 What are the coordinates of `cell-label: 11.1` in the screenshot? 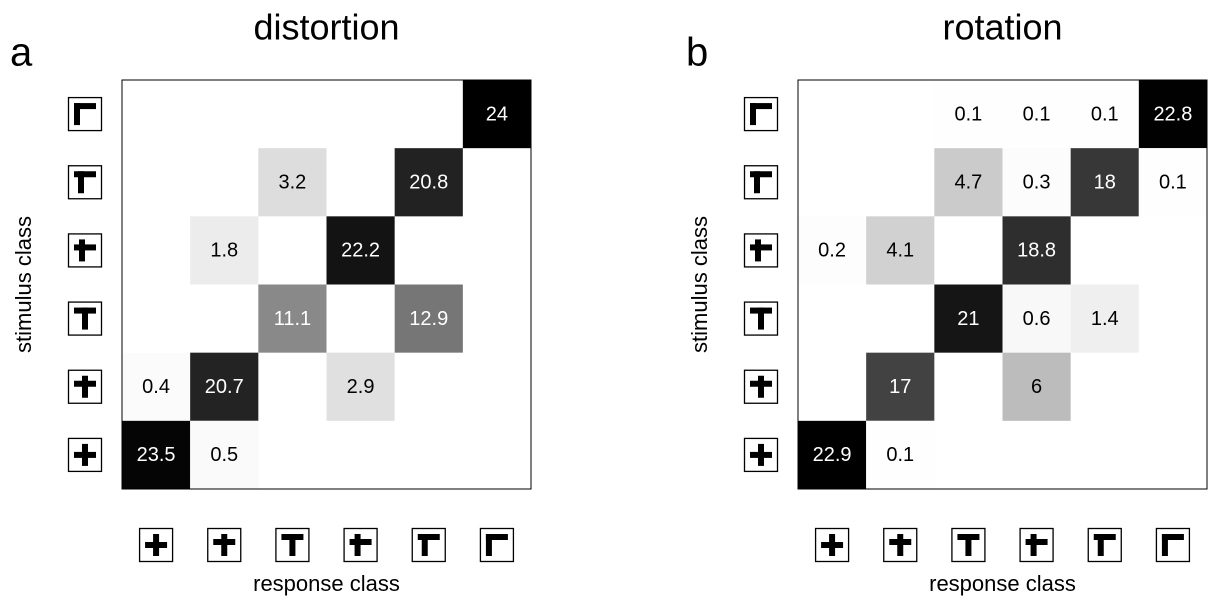 It's located at (292, 319).